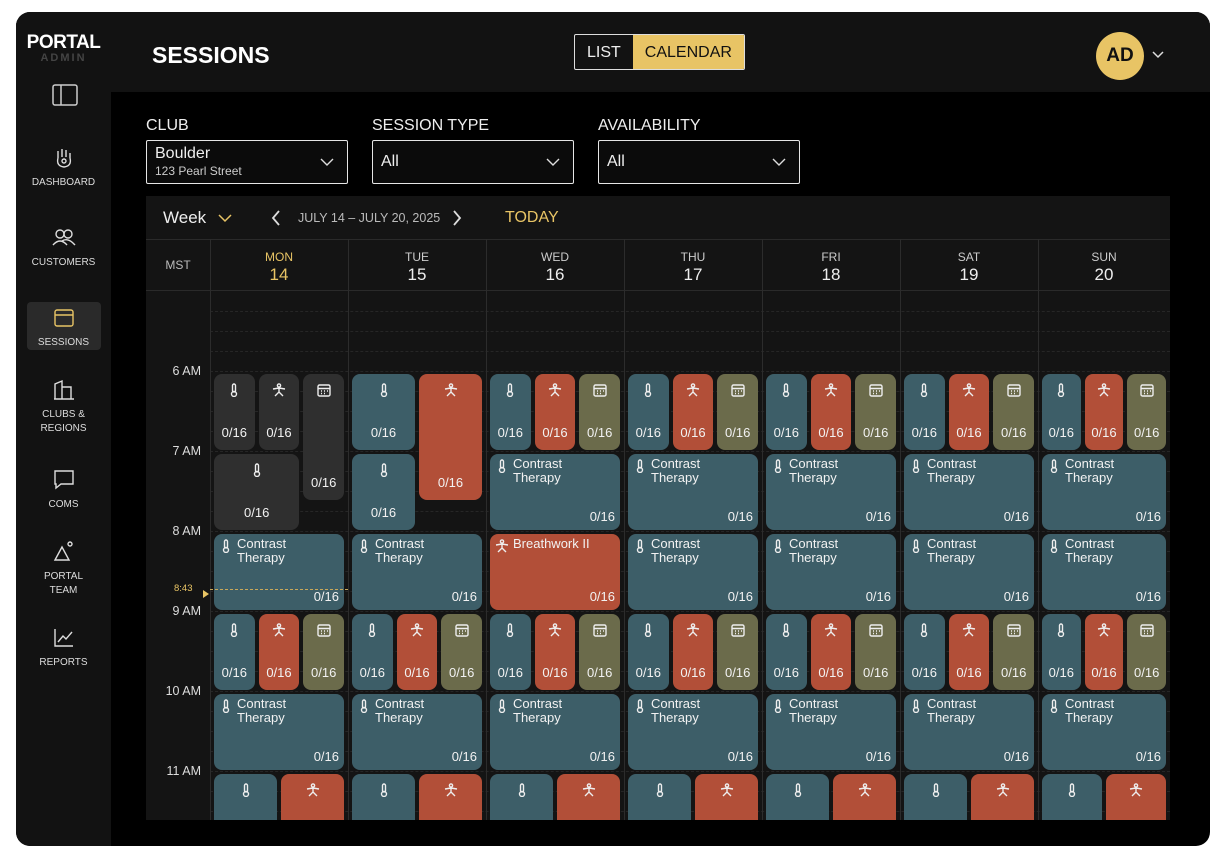 The image size is (1226, 866). Describe the element at coordinates (457, 218) in the screenshot. I see `next-week` at that location.